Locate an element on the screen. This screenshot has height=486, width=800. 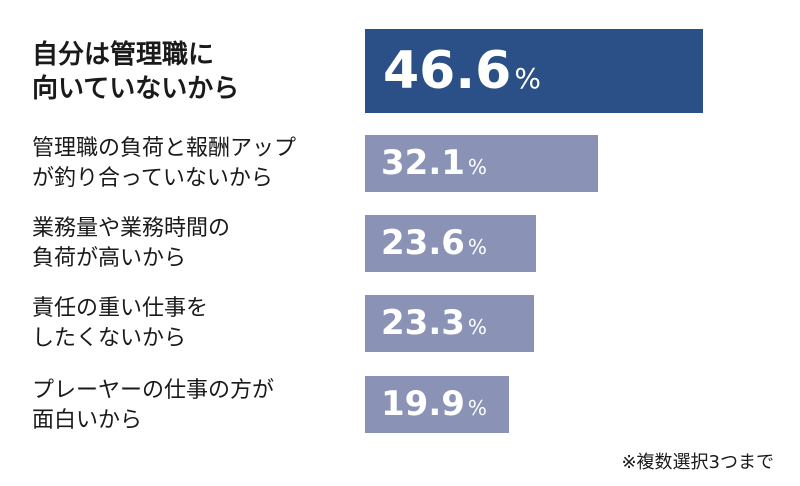
value-number: 23.3 is located at coordinates (423, 323).